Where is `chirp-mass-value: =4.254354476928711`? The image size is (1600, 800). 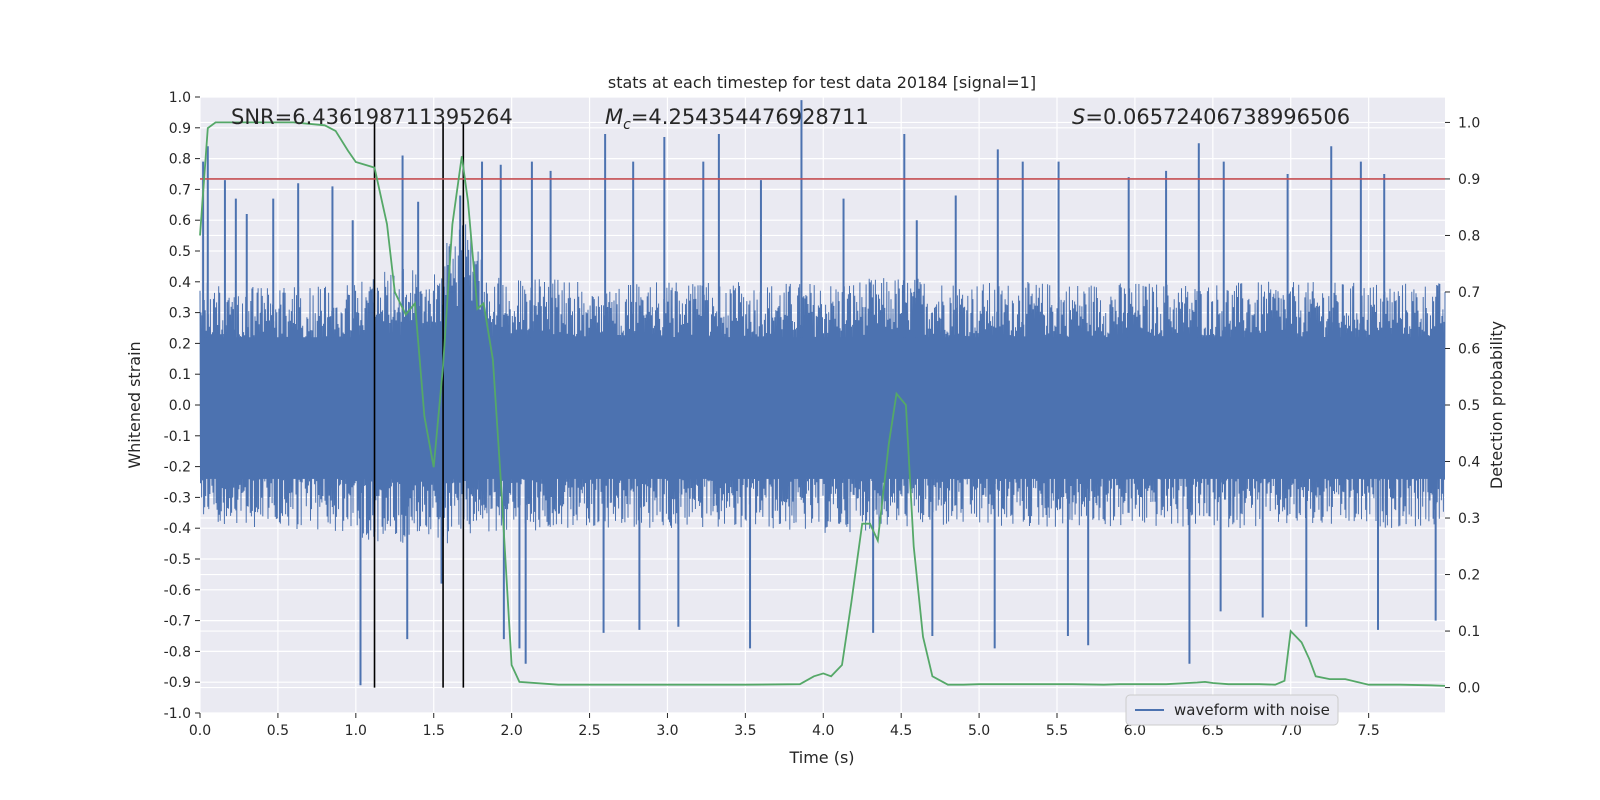 chirp-mass-value: =4.254354476928711 is located at coordinates (750, 117).